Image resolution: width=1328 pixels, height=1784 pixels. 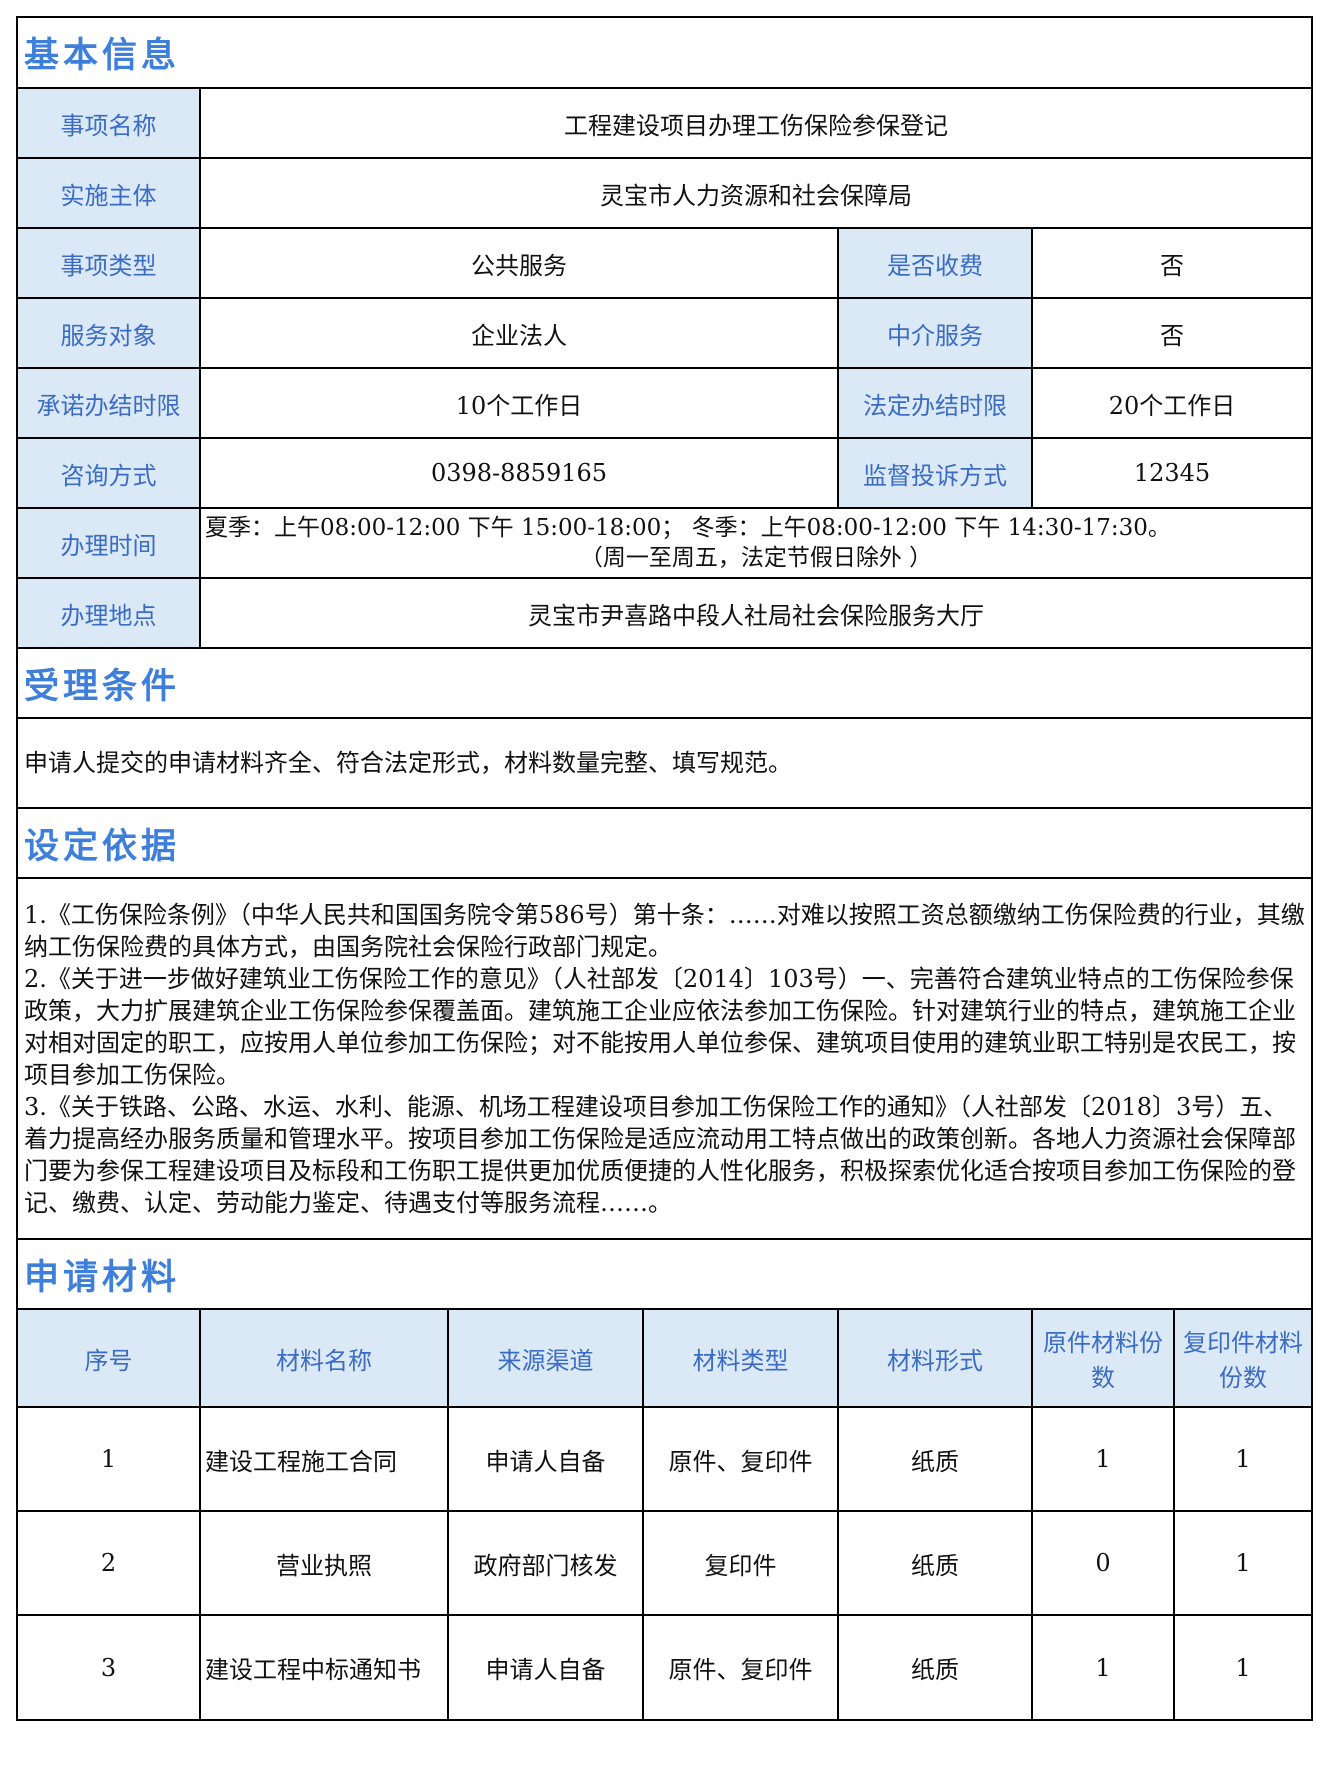 What do you see at coordinates (324, 1666) in the screenshot?
I see `cell-name: 建设工程中标通知书` at bounding box center [324, 1666].